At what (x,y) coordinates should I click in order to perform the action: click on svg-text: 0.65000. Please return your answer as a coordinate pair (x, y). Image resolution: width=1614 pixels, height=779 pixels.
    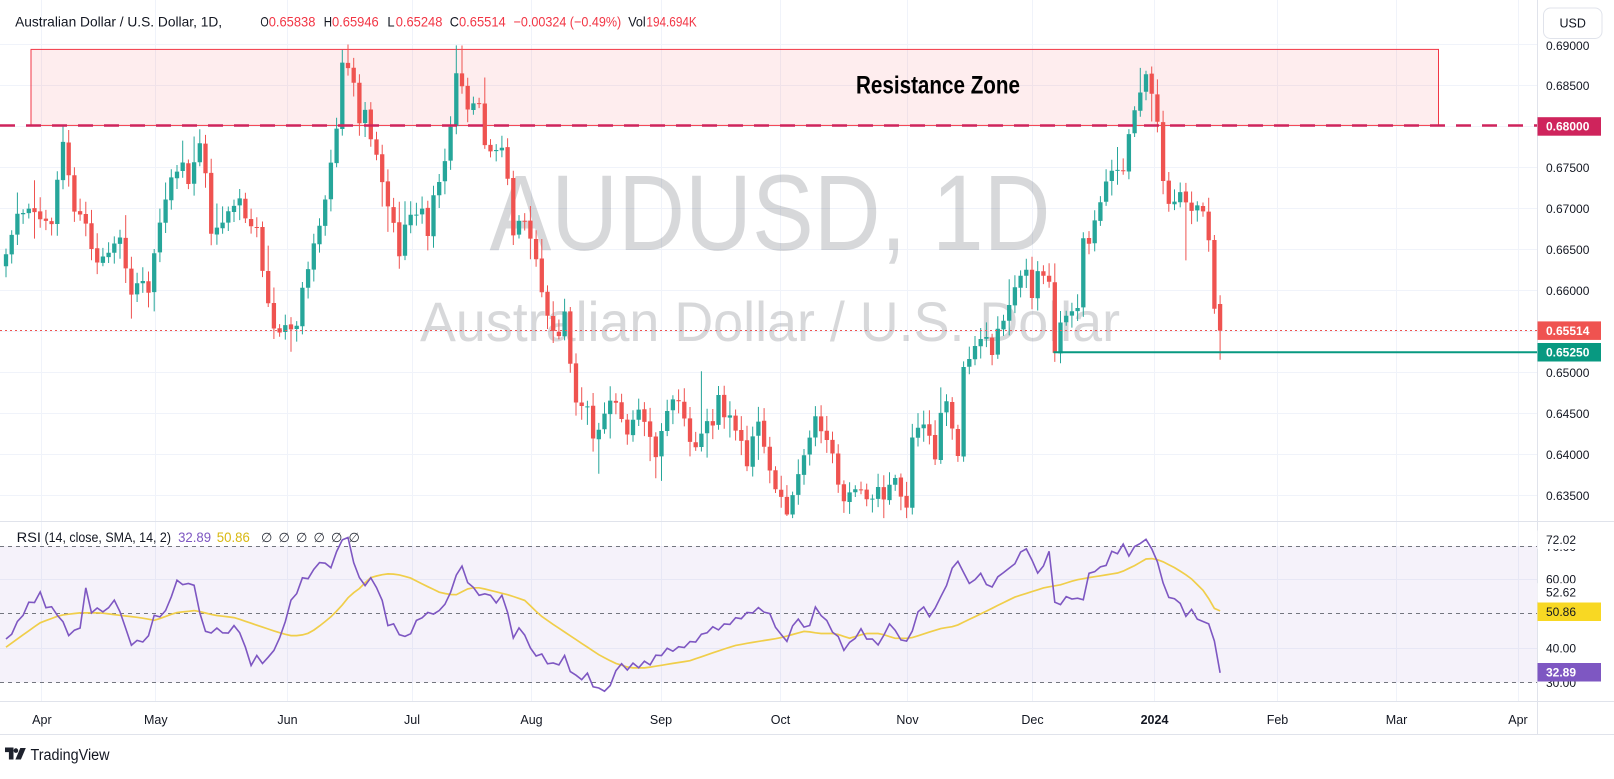
    Looking at the image, I should click on (1568, 373).